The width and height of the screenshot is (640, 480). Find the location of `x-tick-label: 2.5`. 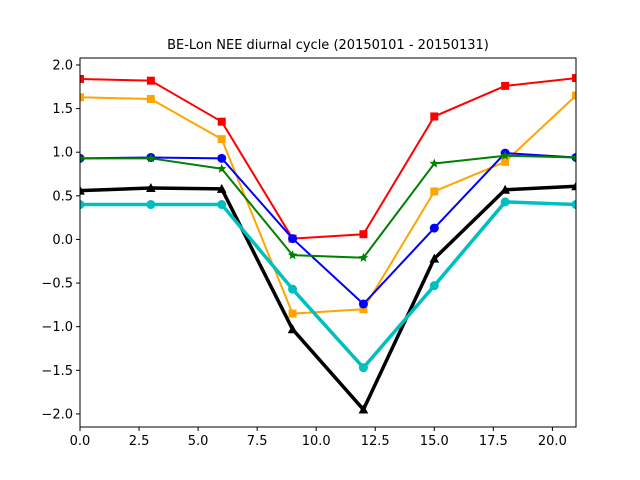

x-tick-label: 2.5 is located at coordinates (139, 441).